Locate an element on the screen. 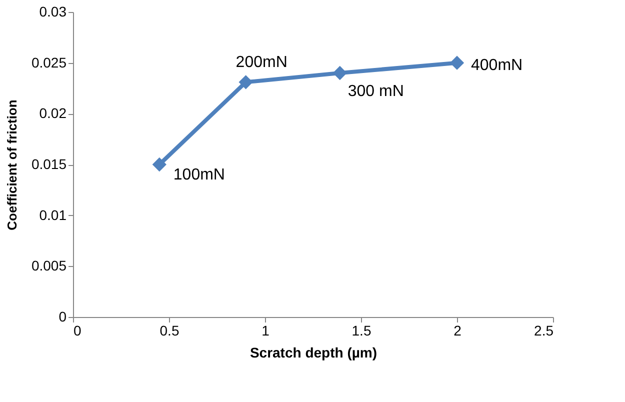  annotation: 400mN is located at coordinates (497, 65).